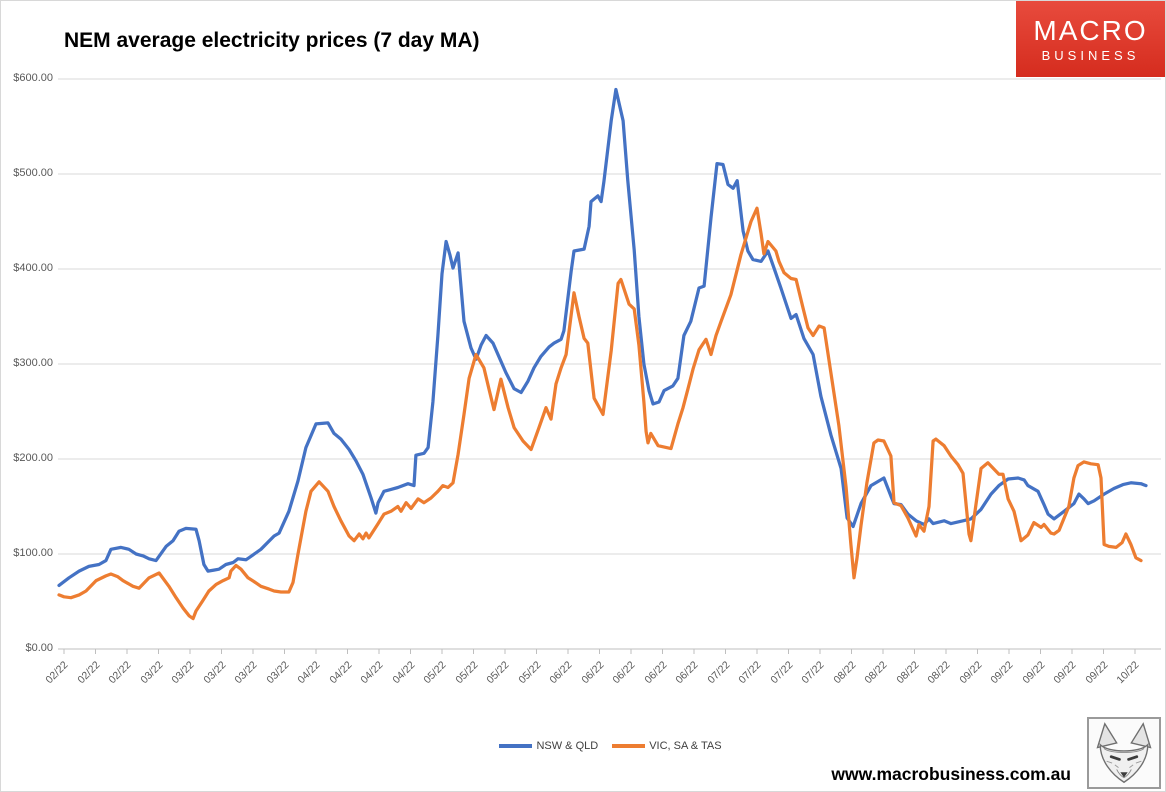 The image size is (1166, 792). I want to click on fox-logo, so click(1124, 753).